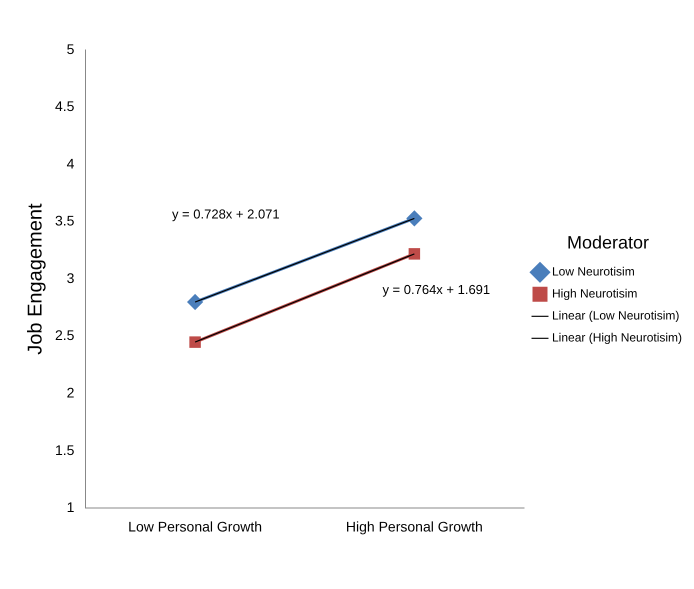  I want to click on y-tick-label: 1.5, so click(64, 450).